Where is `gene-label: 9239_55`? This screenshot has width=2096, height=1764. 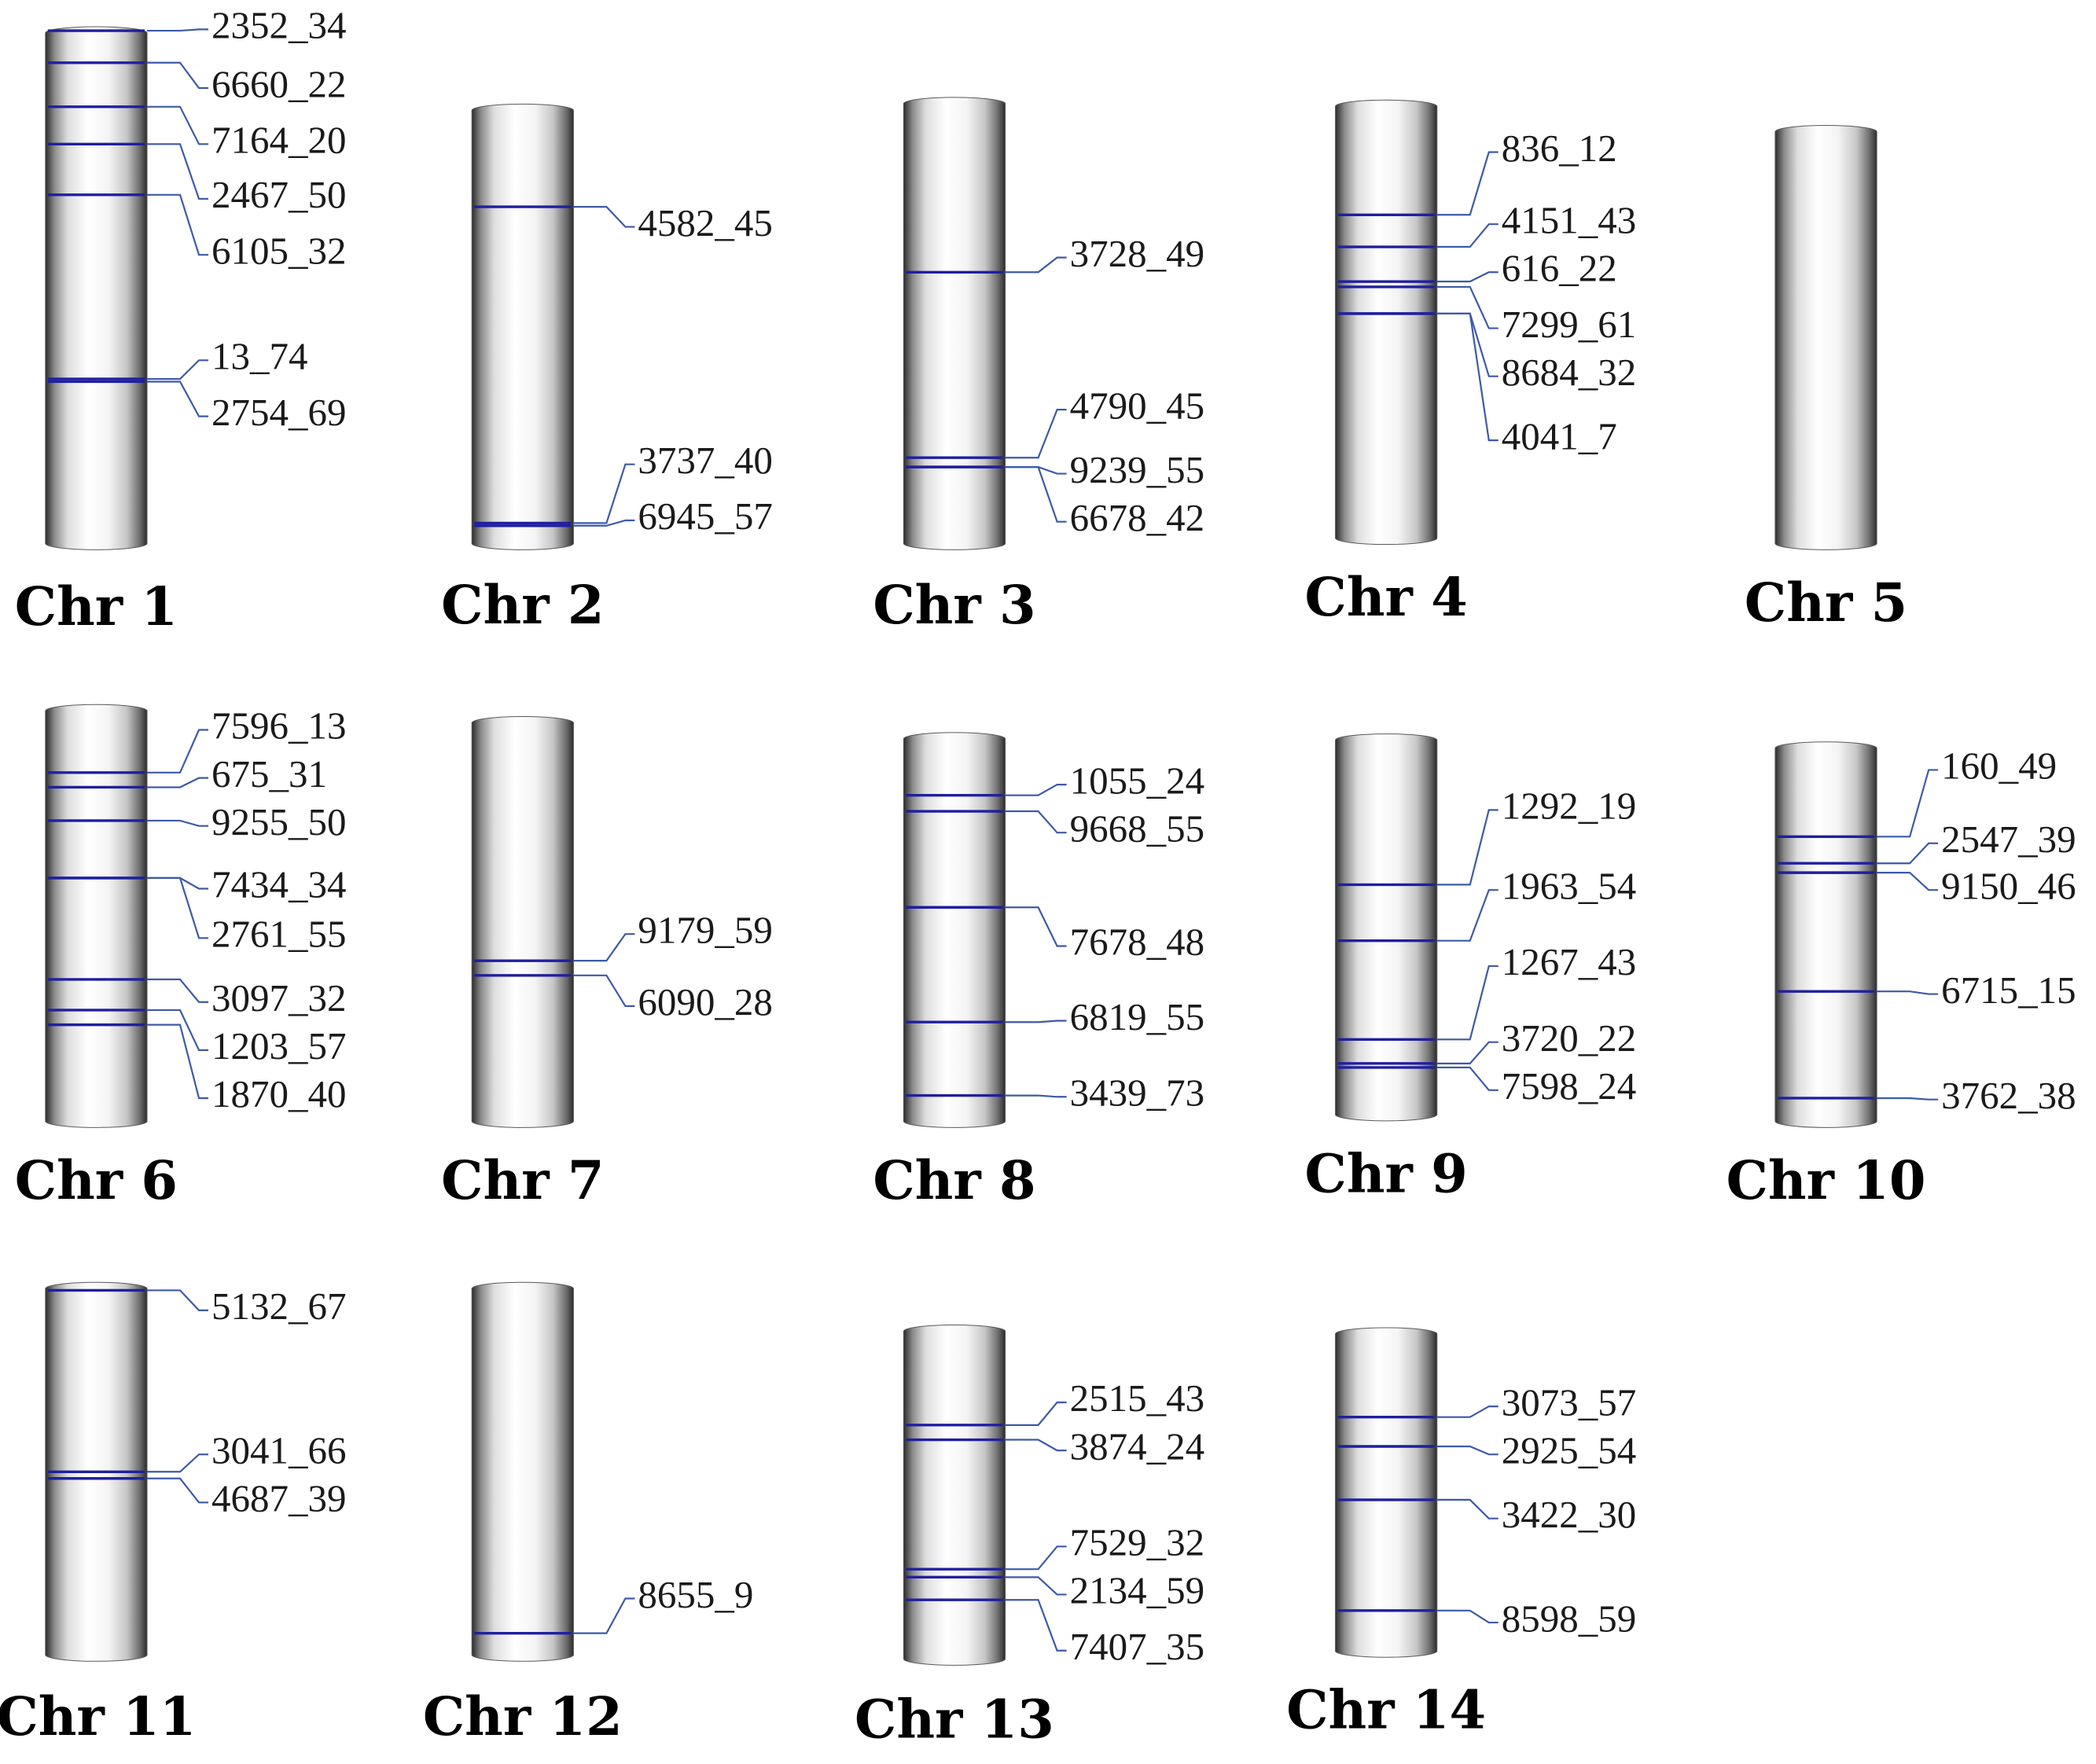
gene-label: 9239_55 is located at coordinates (1137, 470).